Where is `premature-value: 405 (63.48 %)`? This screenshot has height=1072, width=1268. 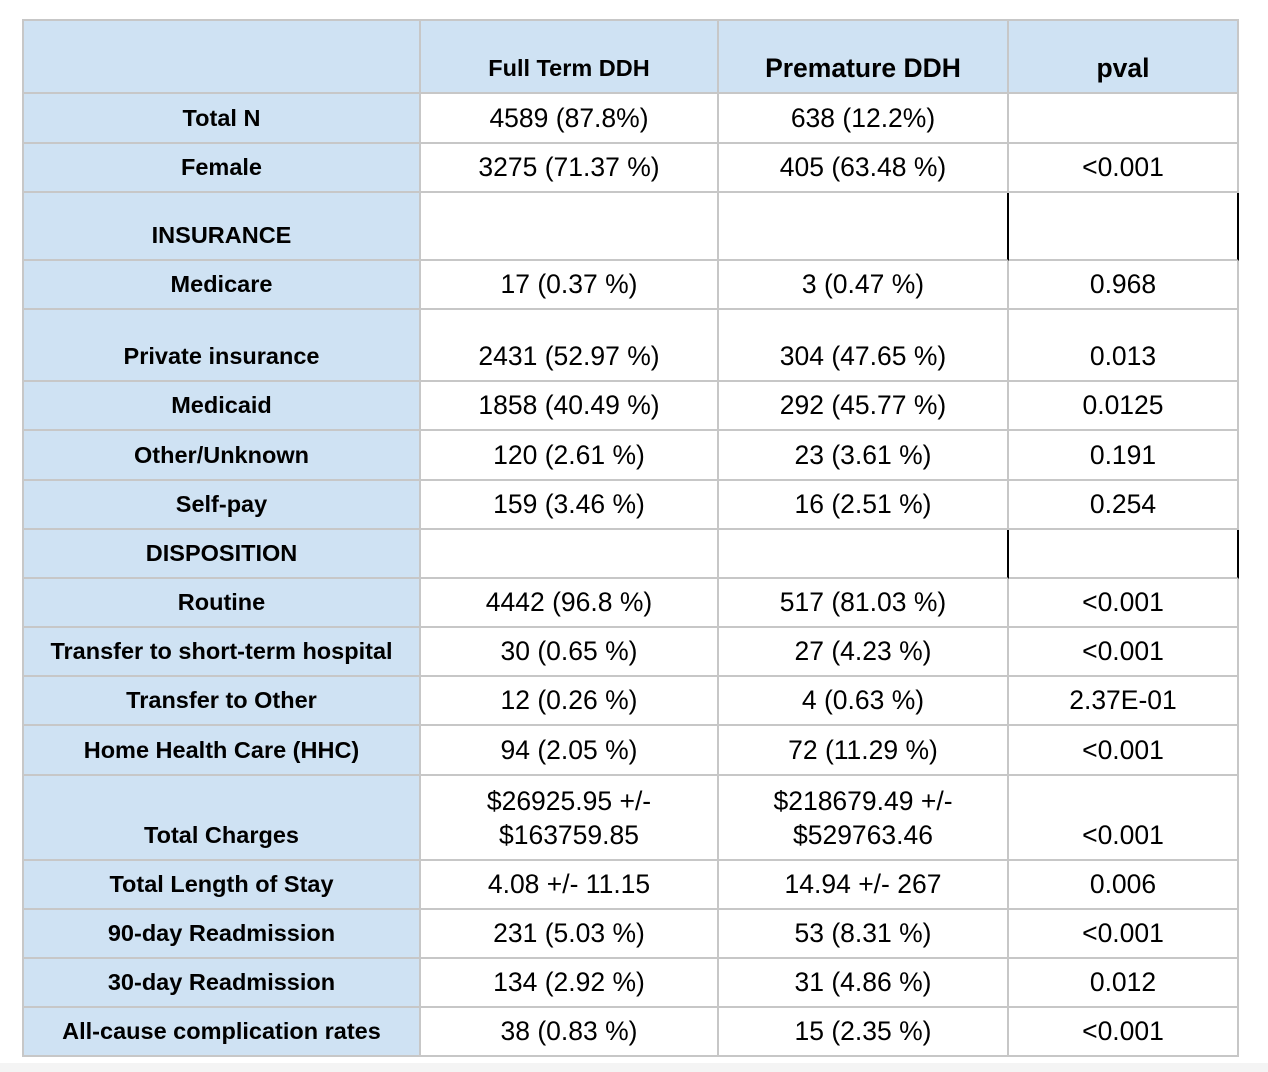
premature-value: 405 (63.48 %) is located at coordinates (864, 168).